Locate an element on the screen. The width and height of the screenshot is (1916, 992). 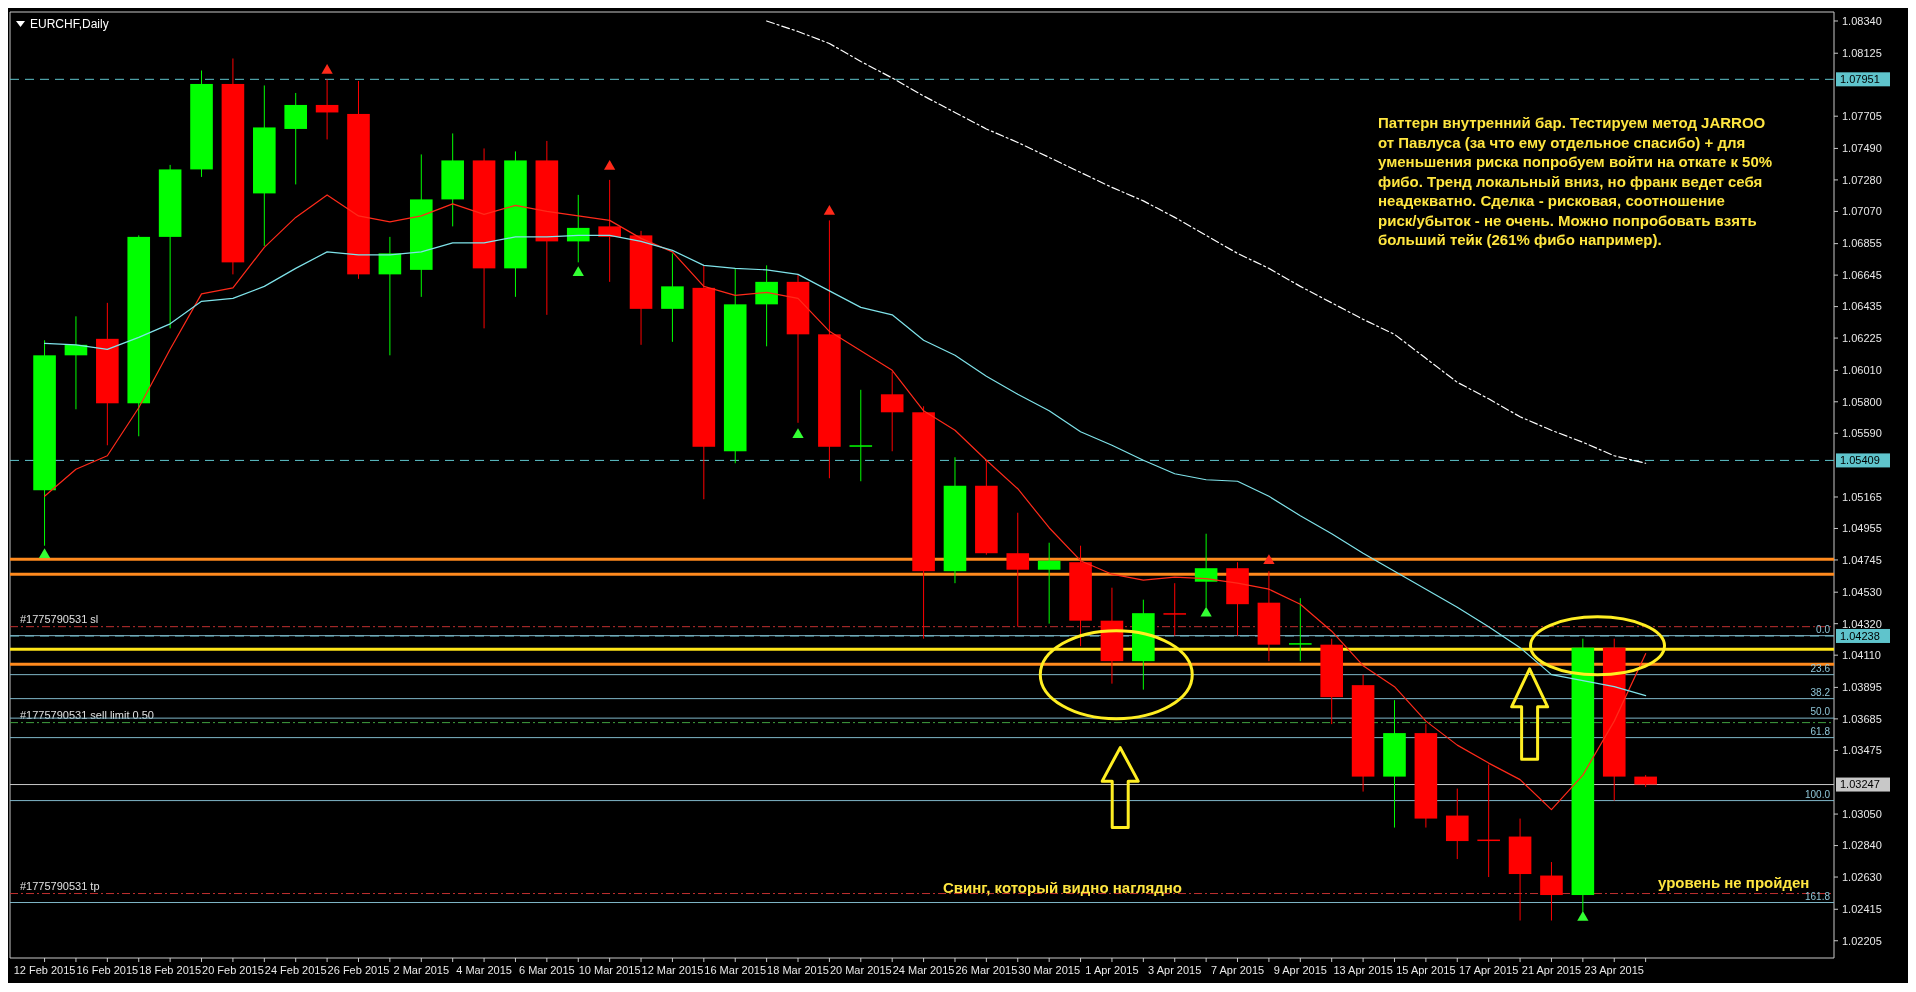
x-tick-label: 18 Mar 2015 is located at coordinates (798, 970).